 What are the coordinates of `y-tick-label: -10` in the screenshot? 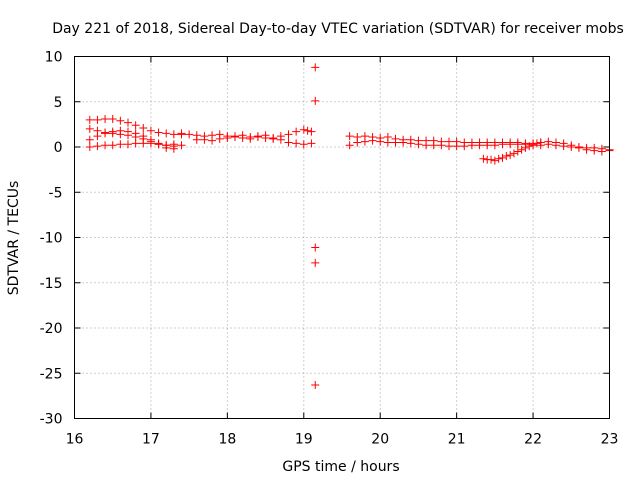 It's located at (51, 239).